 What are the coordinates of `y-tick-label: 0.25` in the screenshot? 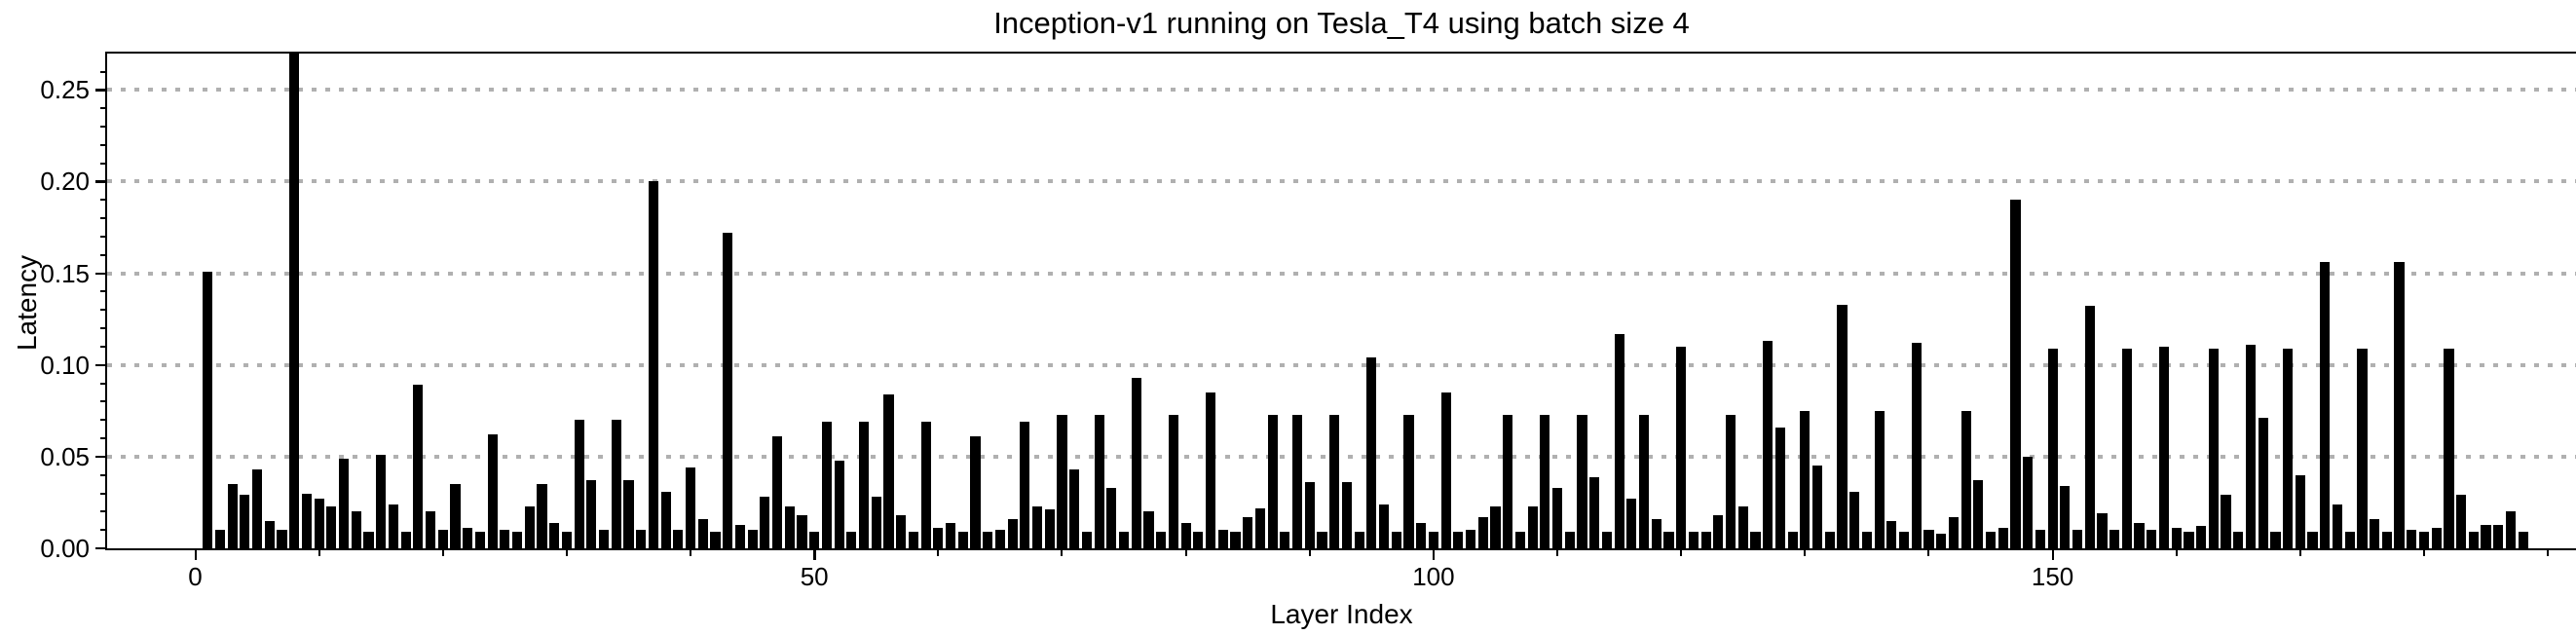 It's located at (65, 90).